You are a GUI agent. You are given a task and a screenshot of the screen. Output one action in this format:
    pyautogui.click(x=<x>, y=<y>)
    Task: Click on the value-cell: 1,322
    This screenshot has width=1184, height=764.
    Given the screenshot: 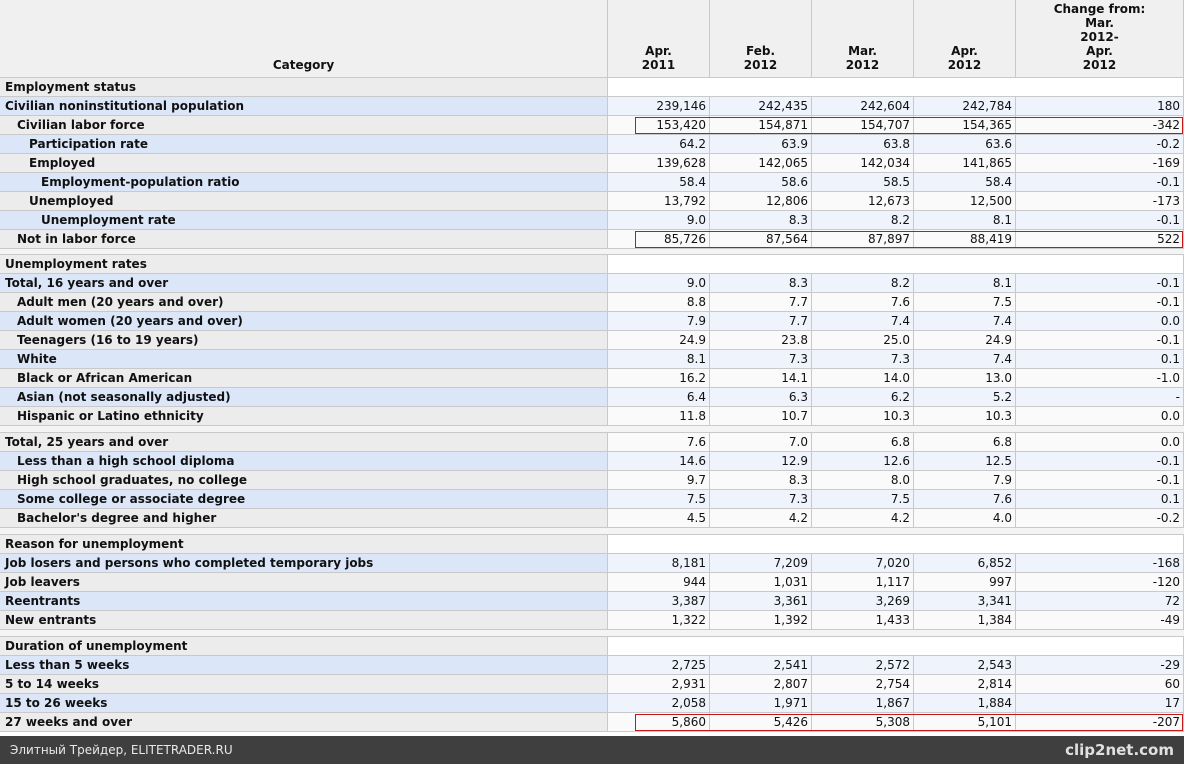 What is the action you would take?
    pyautogui.click(x=659, y=620)
    